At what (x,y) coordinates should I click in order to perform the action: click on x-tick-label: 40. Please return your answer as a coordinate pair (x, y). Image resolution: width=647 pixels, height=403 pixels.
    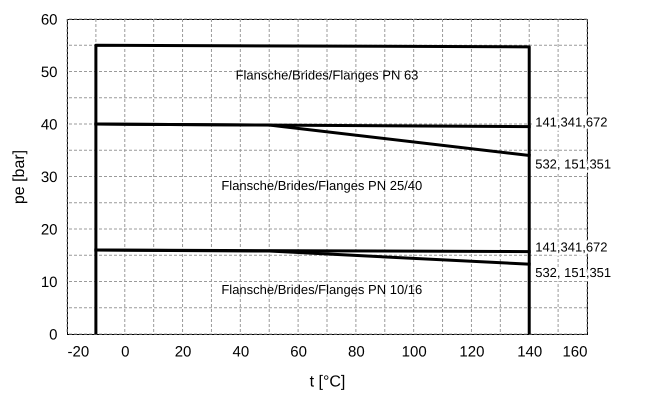
    Looking at the image, I should click on (241, 352).